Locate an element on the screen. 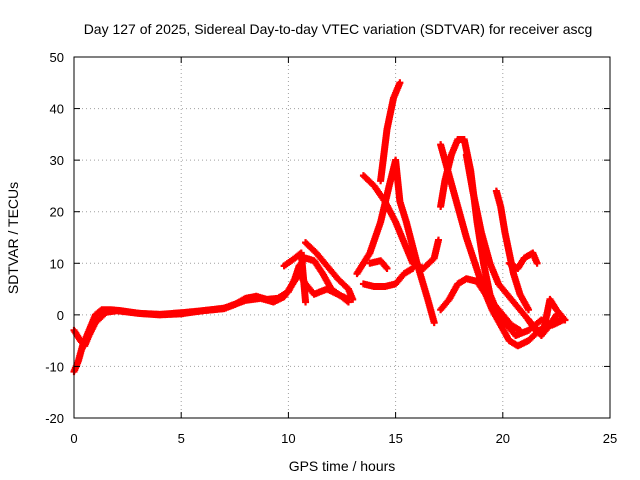 This screenshot has width=640, height=480. y-tick-label: 40 is located at coordinates (57, 109).